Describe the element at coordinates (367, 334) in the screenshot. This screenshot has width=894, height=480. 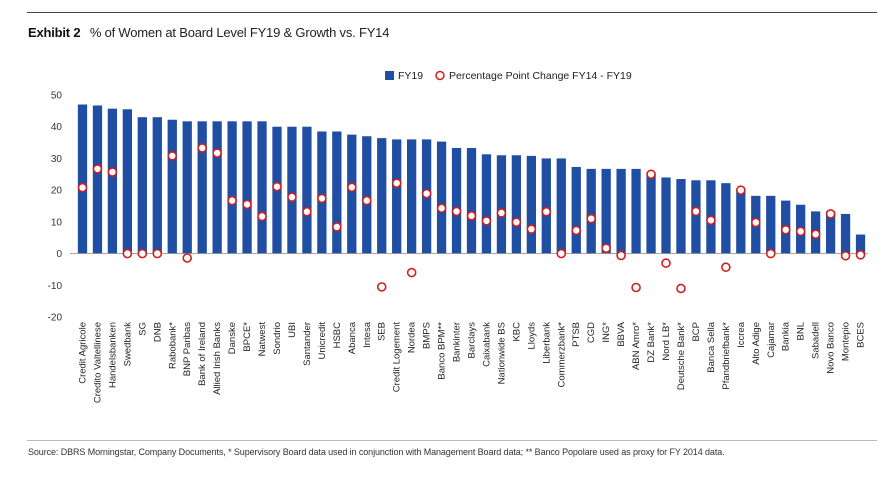
I see `x-category-label: Intesa` at that location.